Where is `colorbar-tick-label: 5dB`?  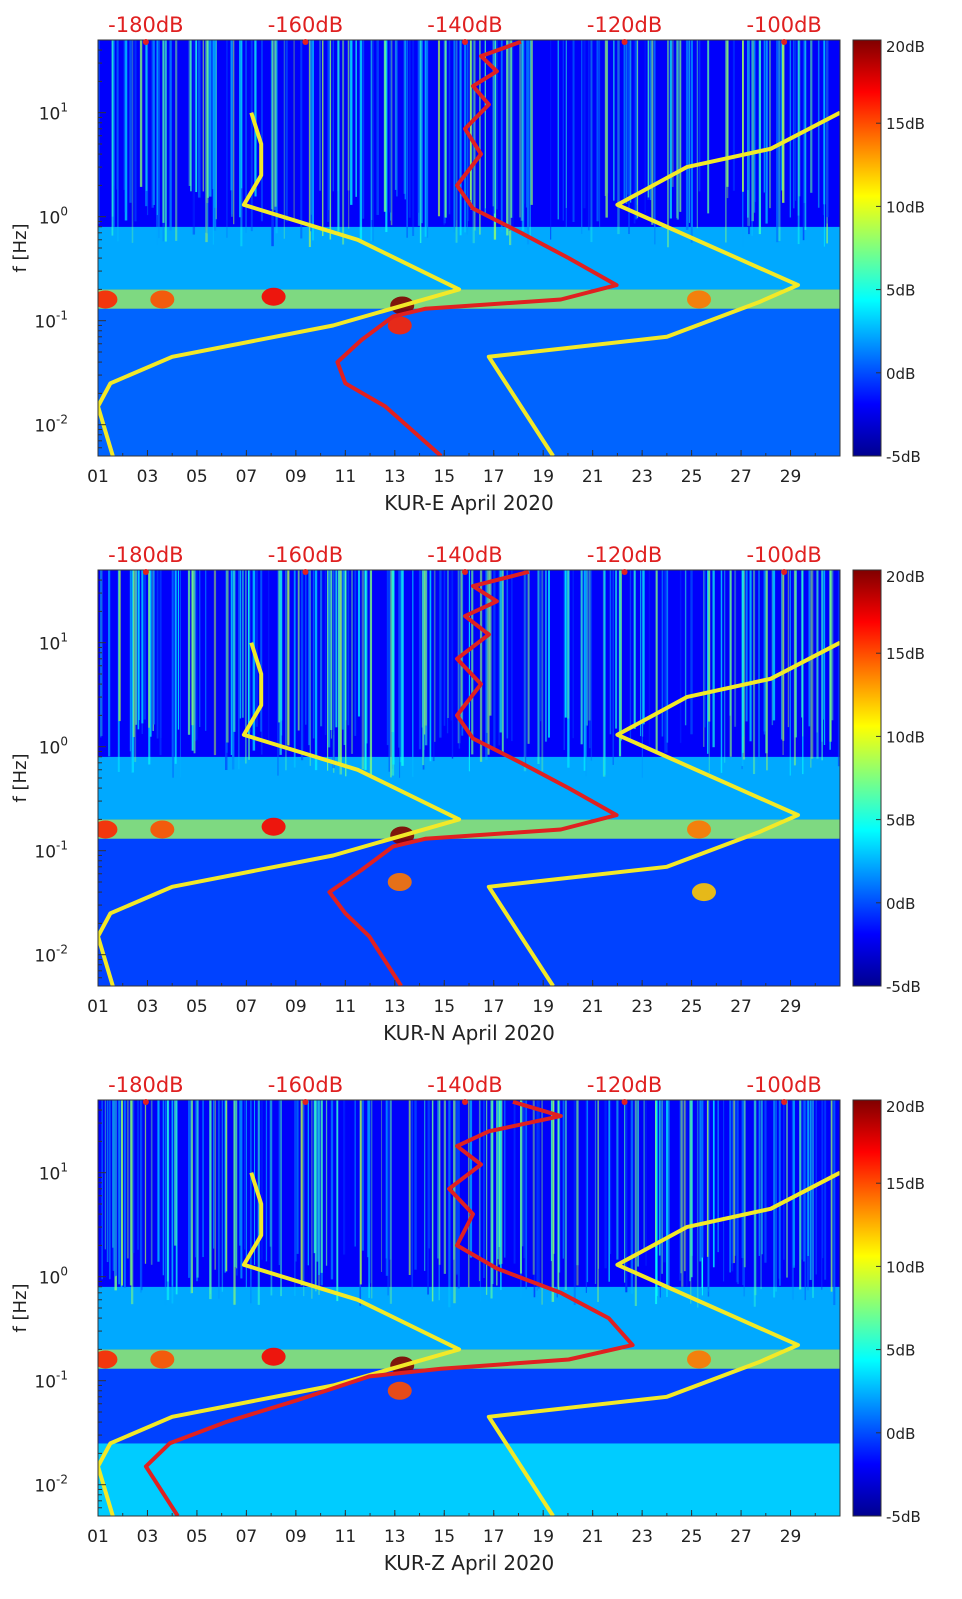
colorbar-tick-label: 5dB is located at coordinates (900, 1351).